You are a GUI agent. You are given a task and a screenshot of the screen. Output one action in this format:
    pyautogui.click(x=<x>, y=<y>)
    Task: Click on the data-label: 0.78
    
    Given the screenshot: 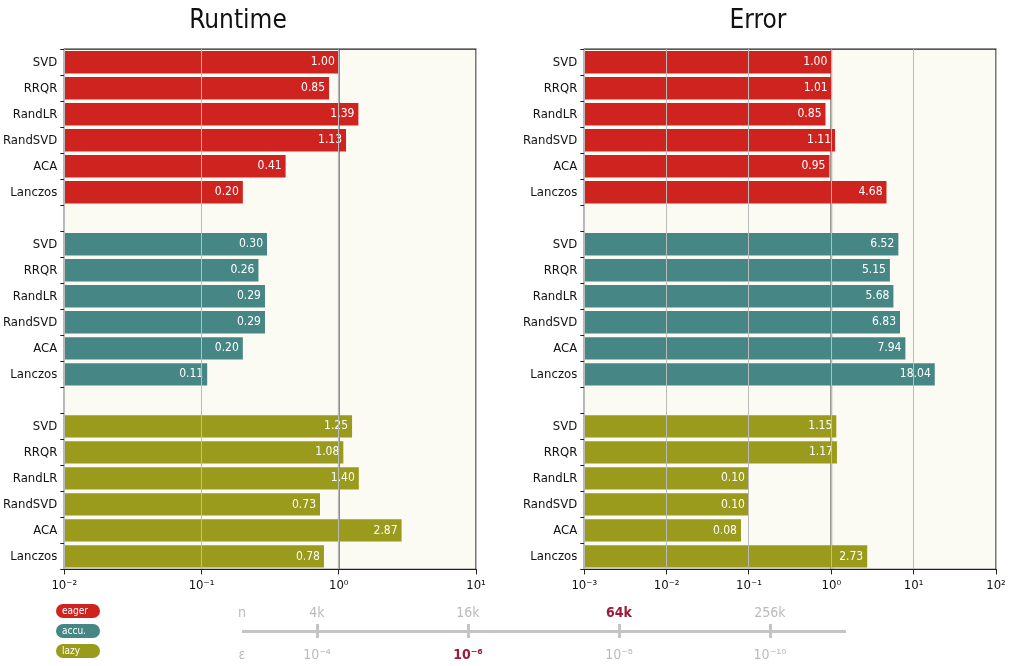 What is the action you would take?
    pyautogui.click(x=308, y=555)
    